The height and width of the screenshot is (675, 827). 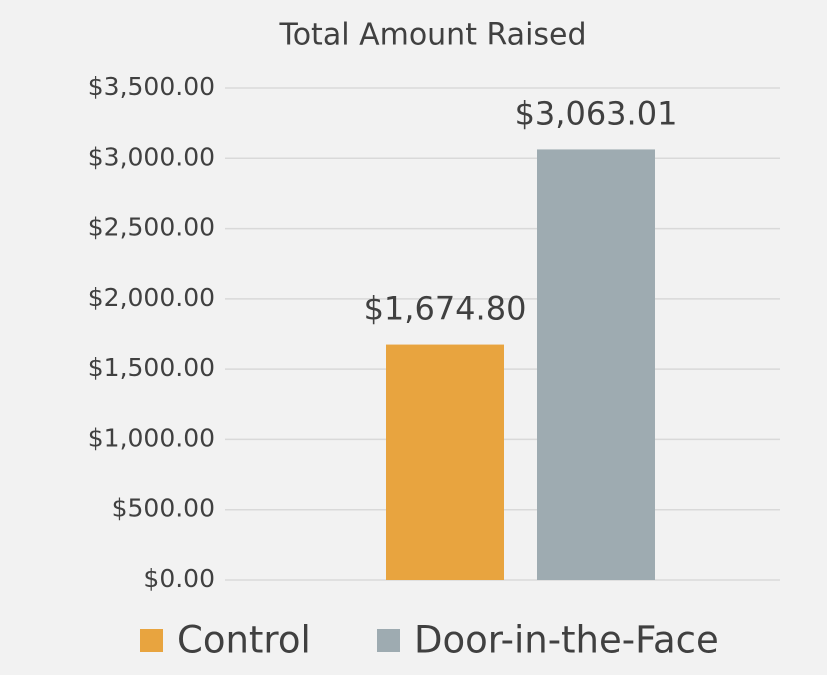 I want to click on y-tick-label: $3,000.00, so click(x=151, y=156).